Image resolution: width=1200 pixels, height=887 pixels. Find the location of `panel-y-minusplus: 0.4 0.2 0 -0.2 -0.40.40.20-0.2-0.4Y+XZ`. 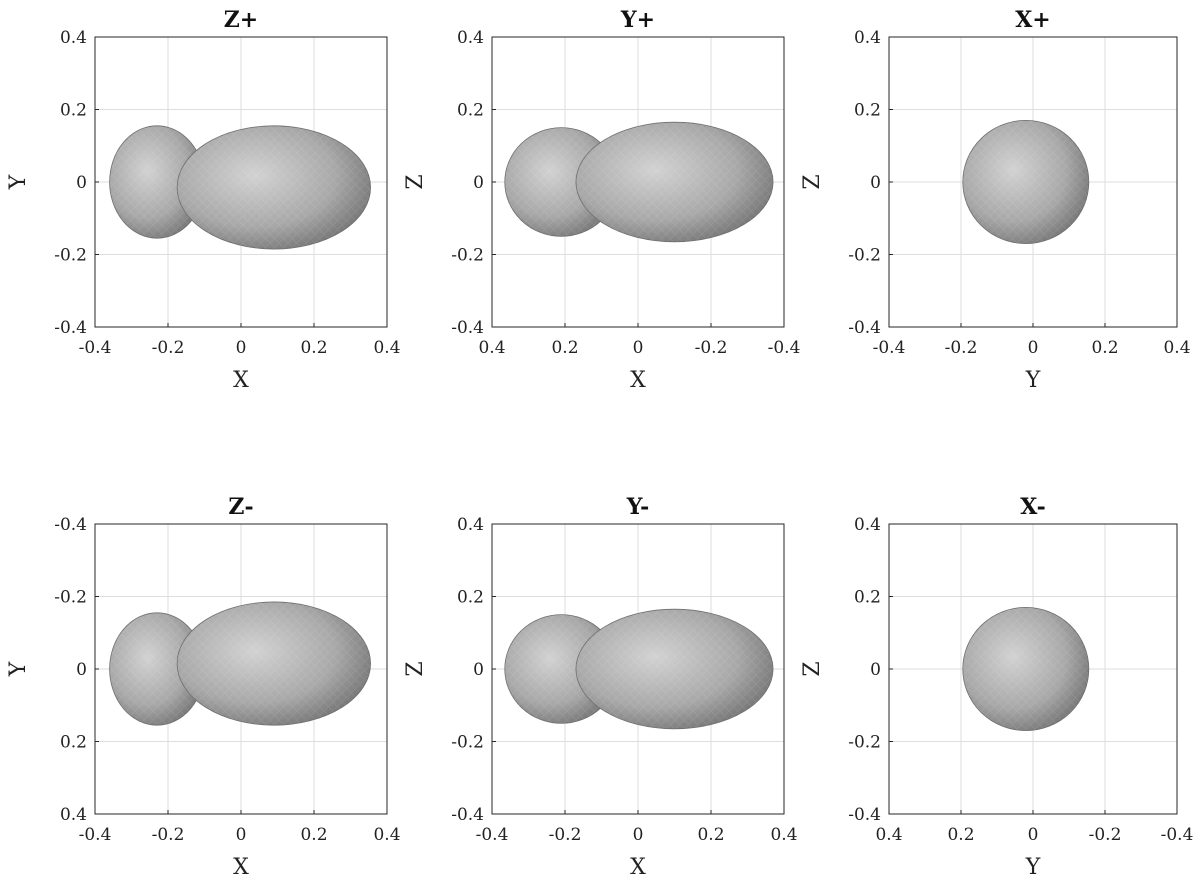

panel-y-minusplus: 0.4 0.2 0 -0.2 -0.40.40.20-0.2-0.4Y+XZ is located at coordinates (601, 200).